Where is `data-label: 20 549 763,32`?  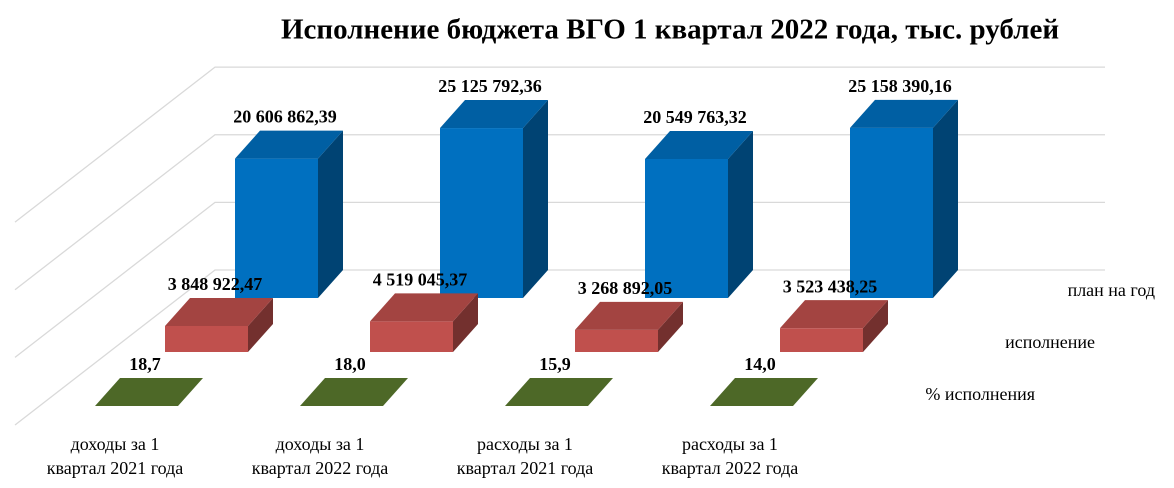 data-label: 20 549 763,32 is located at coordinates (695, 117).